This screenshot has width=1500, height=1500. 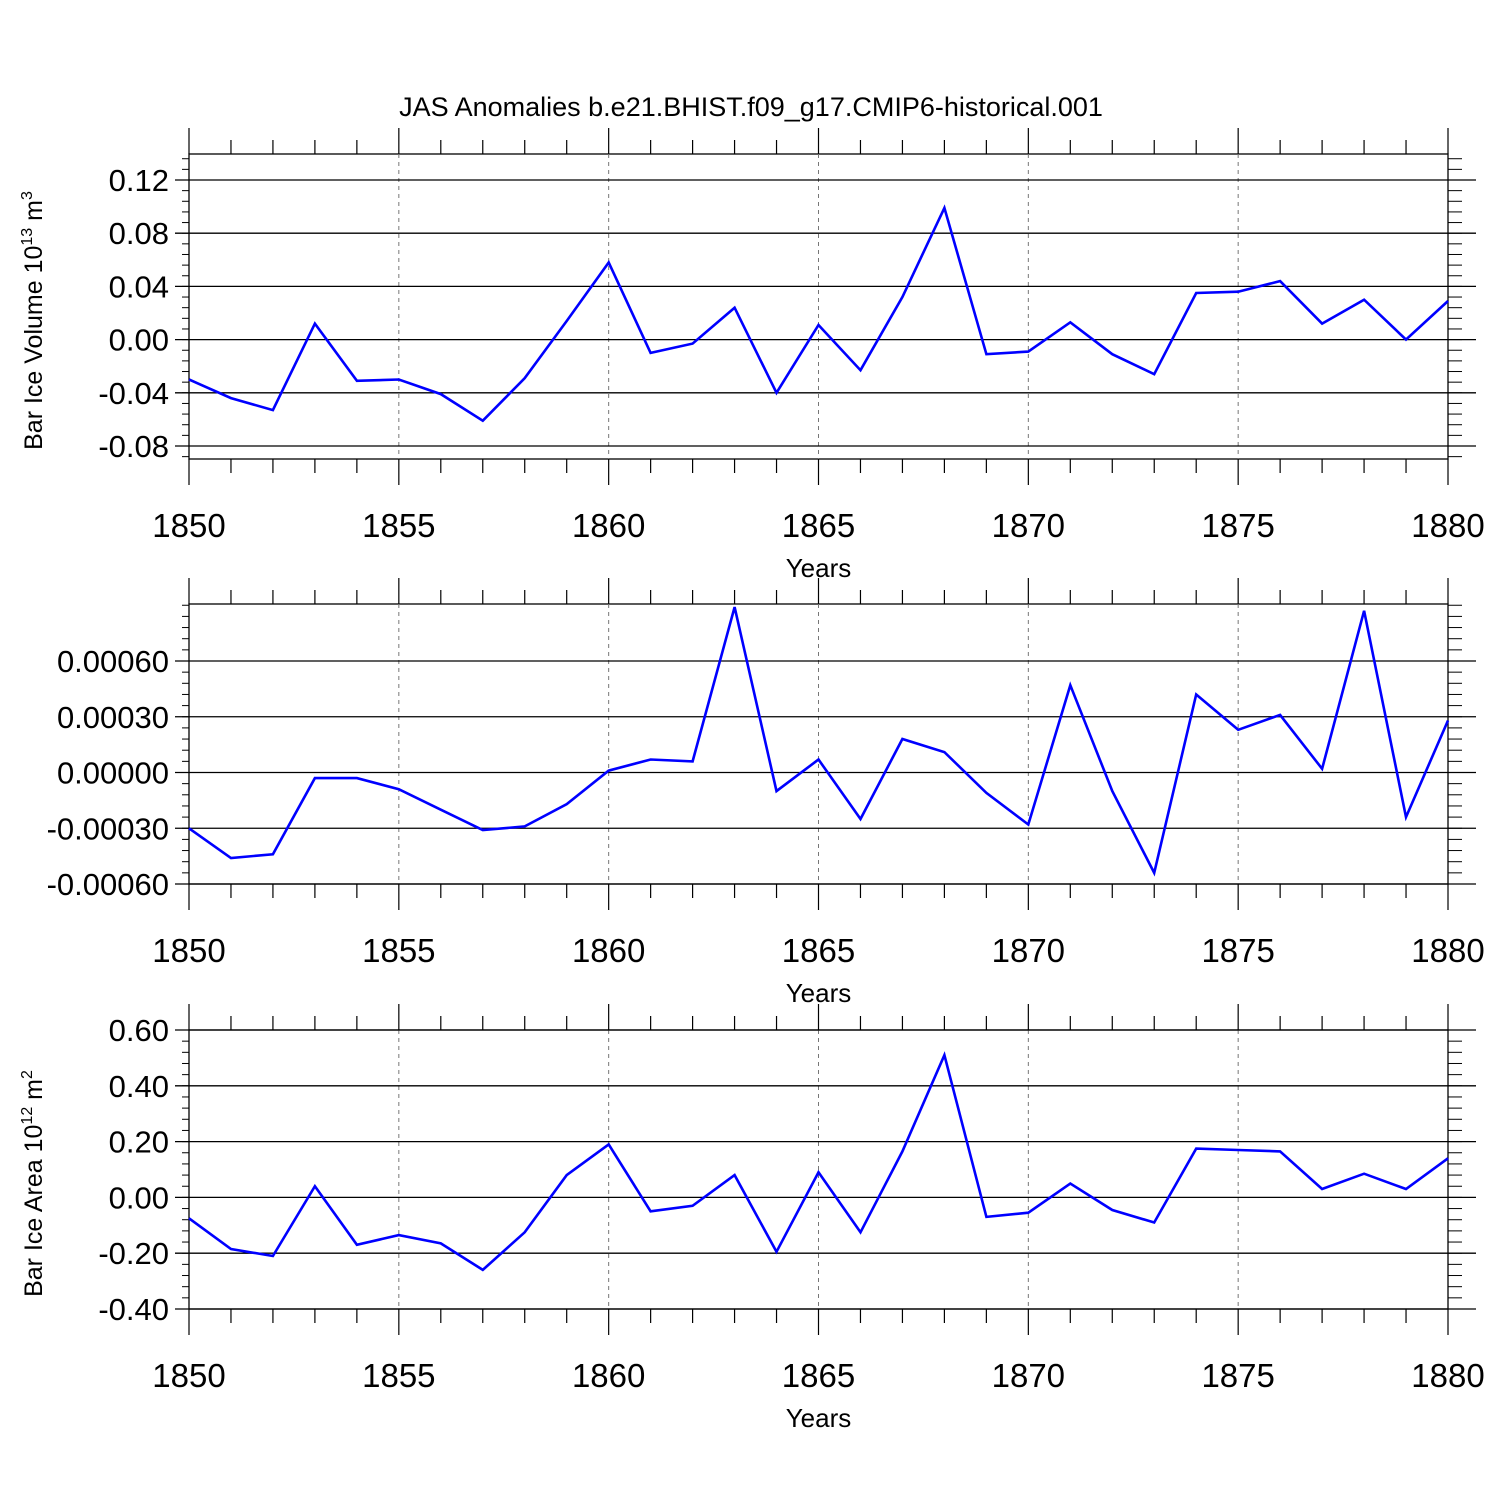 I want to click on y-tick-label: -0.00060, so click(x=108, y=884).